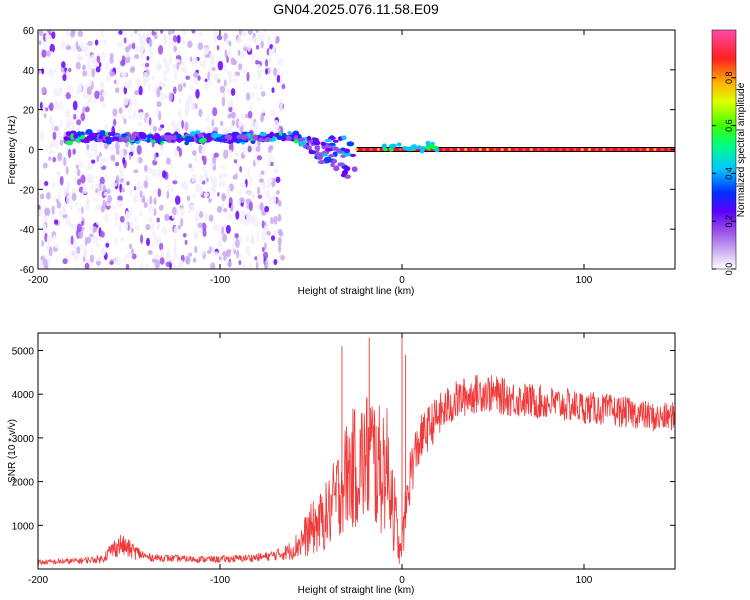  I want to click on colorbar-tick-label: 0.6, so click(729, 125).